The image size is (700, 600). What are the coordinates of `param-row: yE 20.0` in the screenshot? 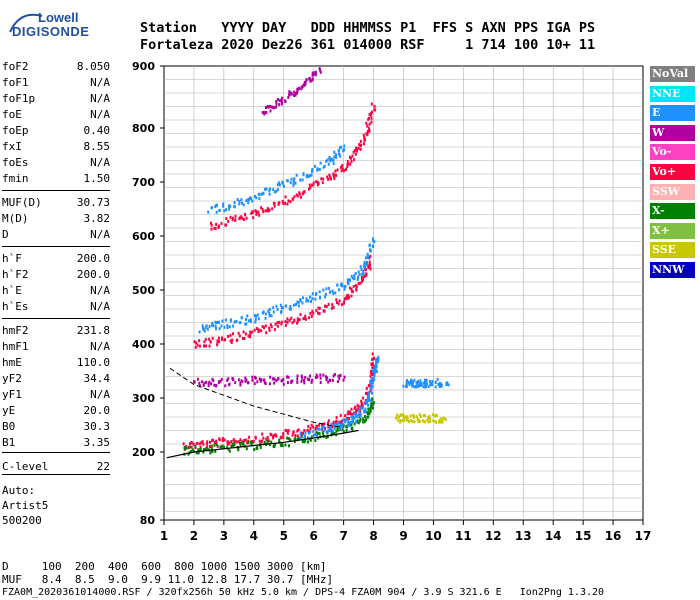 It's located at (56, 412).